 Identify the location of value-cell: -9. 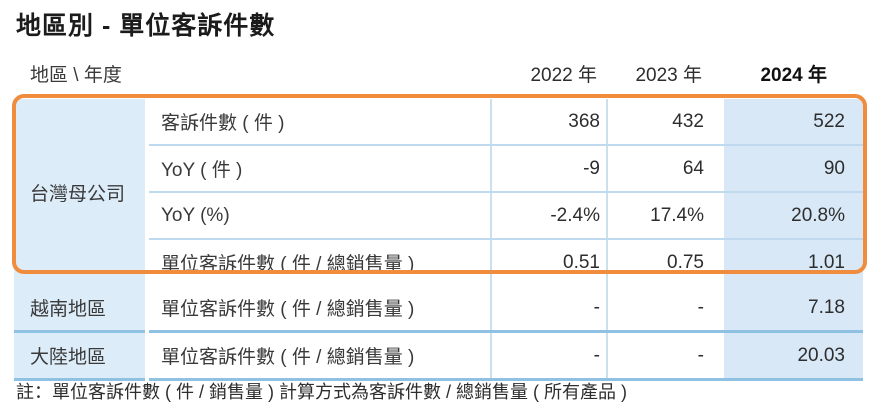
(548, 169).